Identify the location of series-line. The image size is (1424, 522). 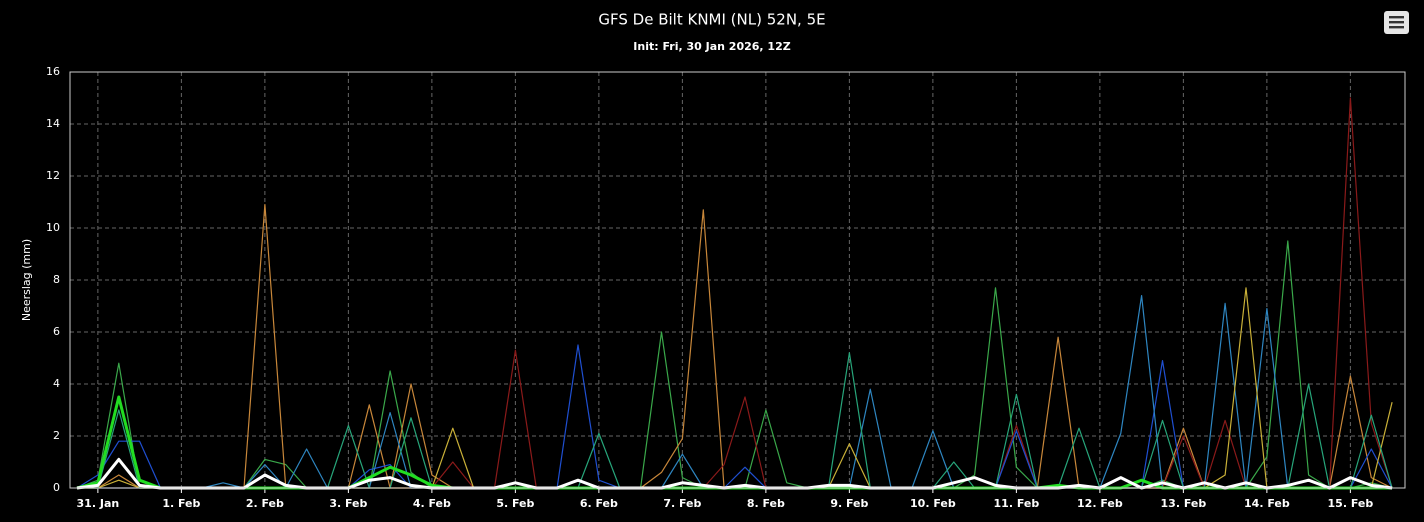
(734, 473).